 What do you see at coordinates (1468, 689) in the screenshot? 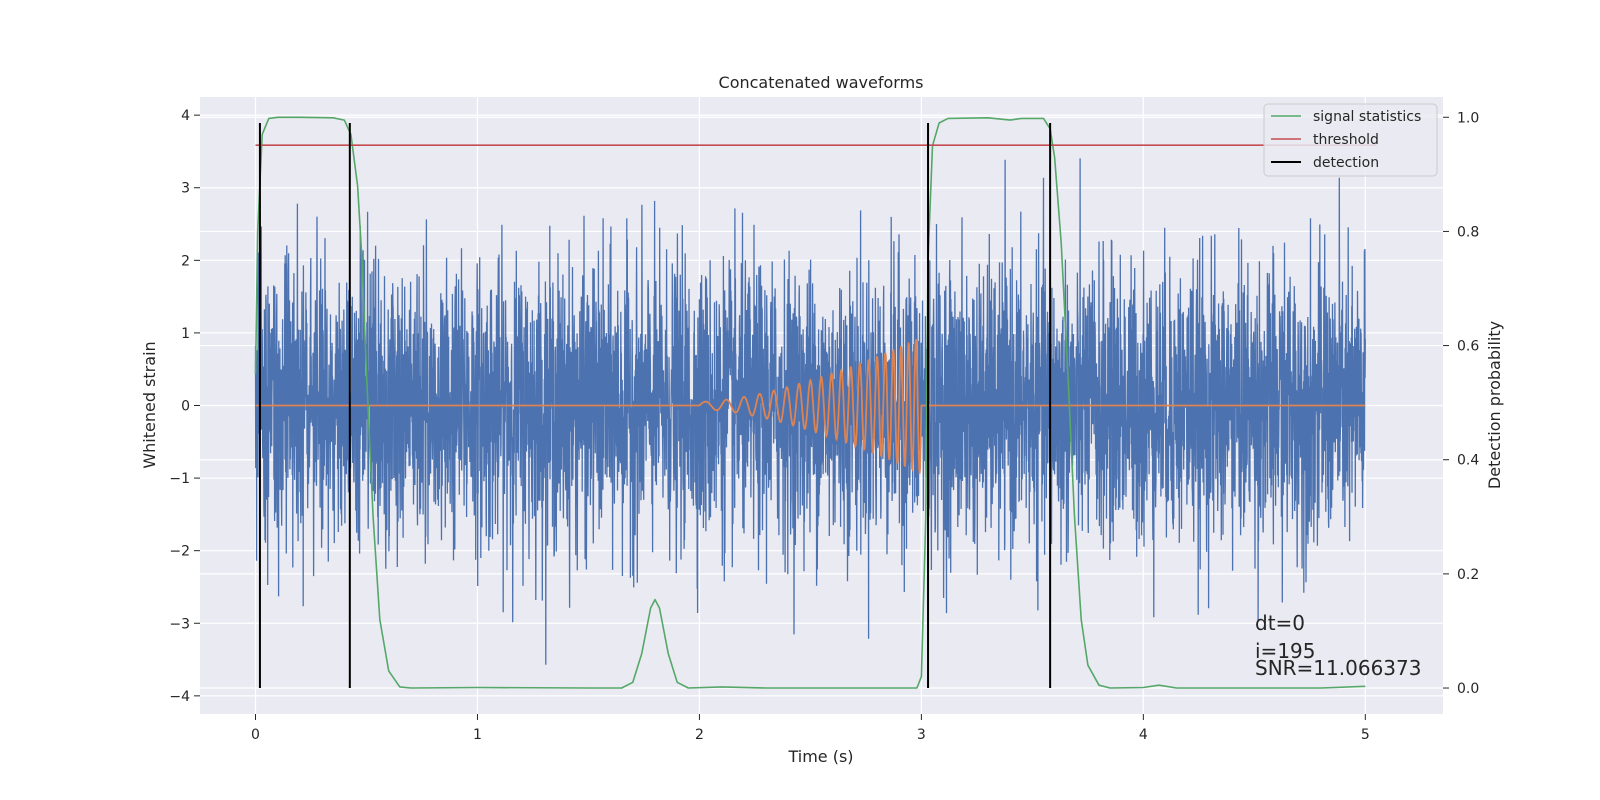
I see `right-y-tick-label-0: 0.0` at bounding box center [1468, 689].